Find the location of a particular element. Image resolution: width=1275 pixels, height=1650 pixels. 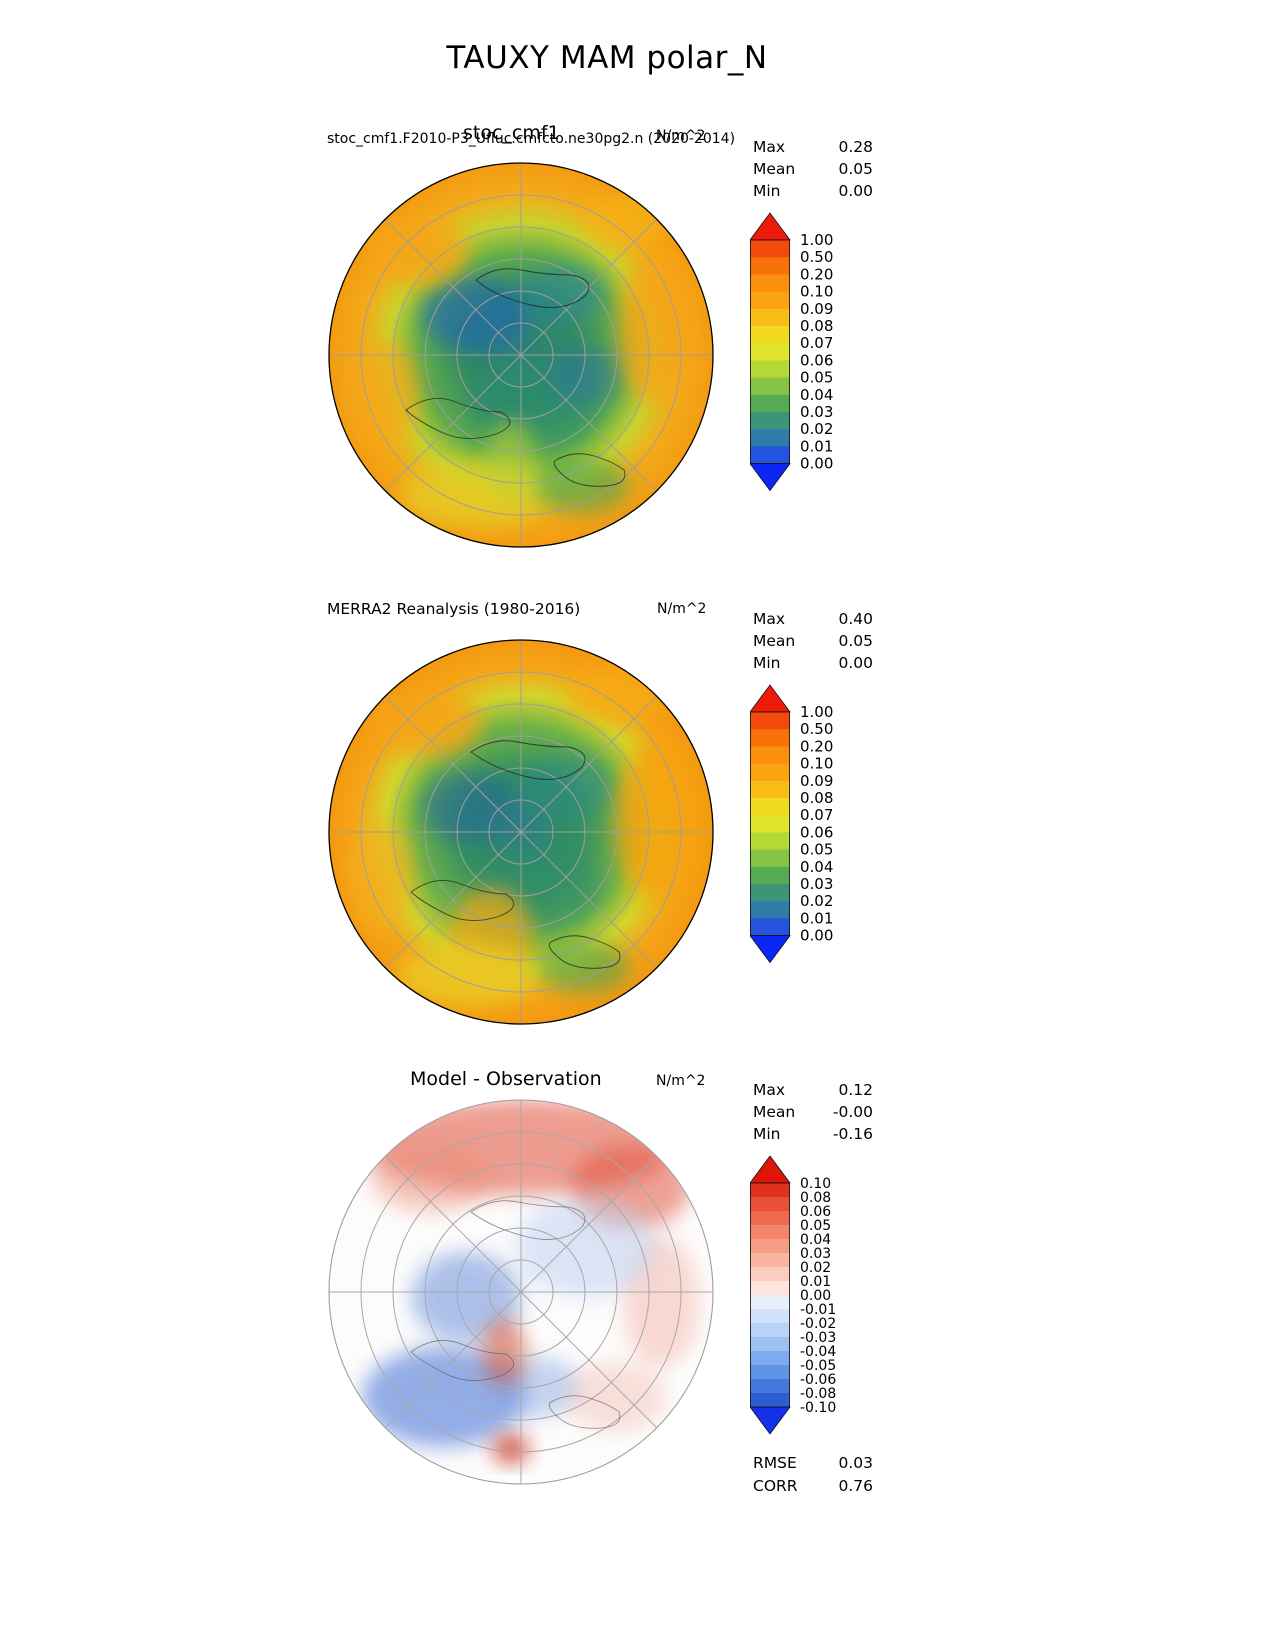

panel-diff-stats: Max 0.12 Mean -0.00 Min -0.16 is located at coordinates (813, 1112).